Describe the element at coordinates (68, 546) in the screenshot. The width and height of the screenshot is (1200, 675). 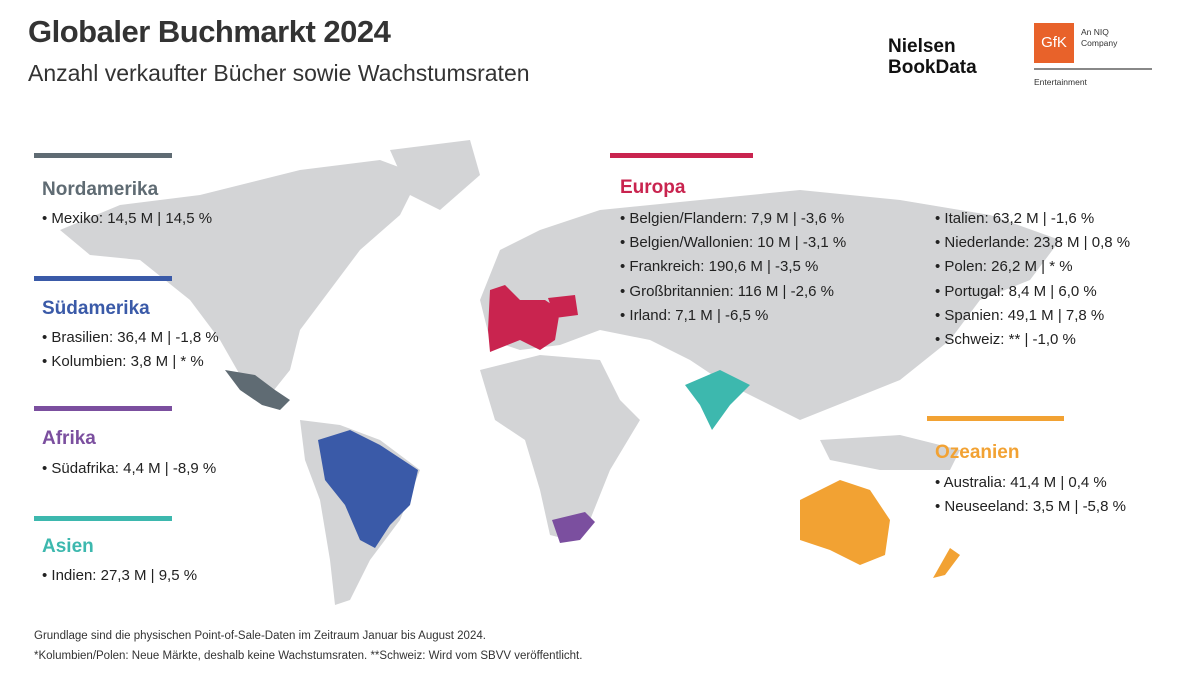
I see `asien-heading: Asien` at that location.